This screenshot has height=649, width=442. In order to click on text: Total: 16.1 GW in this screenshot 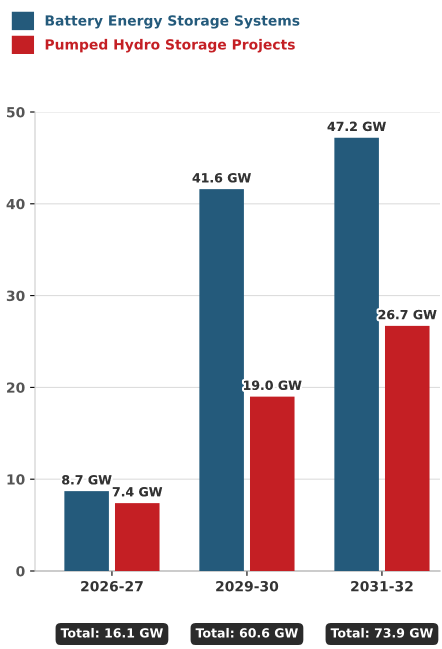, I will do `click(111, 633)`.